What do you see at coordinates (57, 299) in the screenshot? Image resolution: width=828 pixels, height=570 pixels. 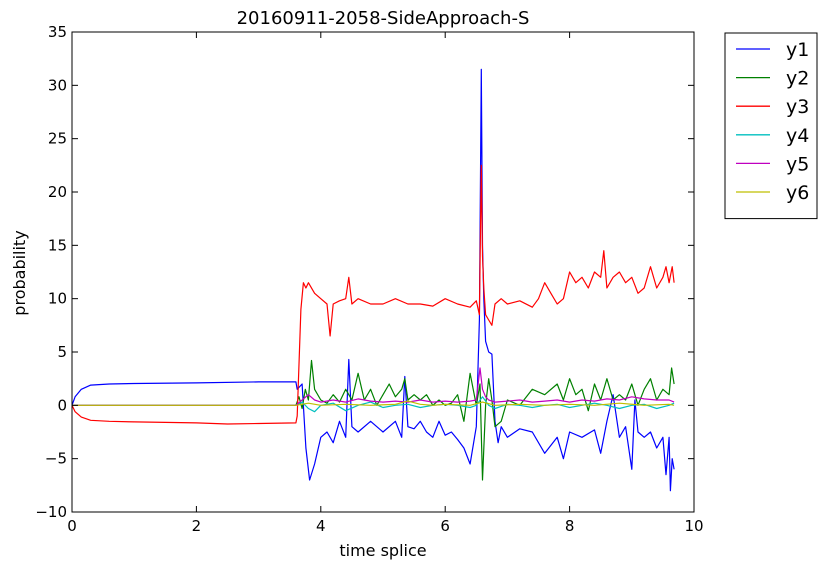 I see `y-tick-label: 10` at bounding box center [57, 299].